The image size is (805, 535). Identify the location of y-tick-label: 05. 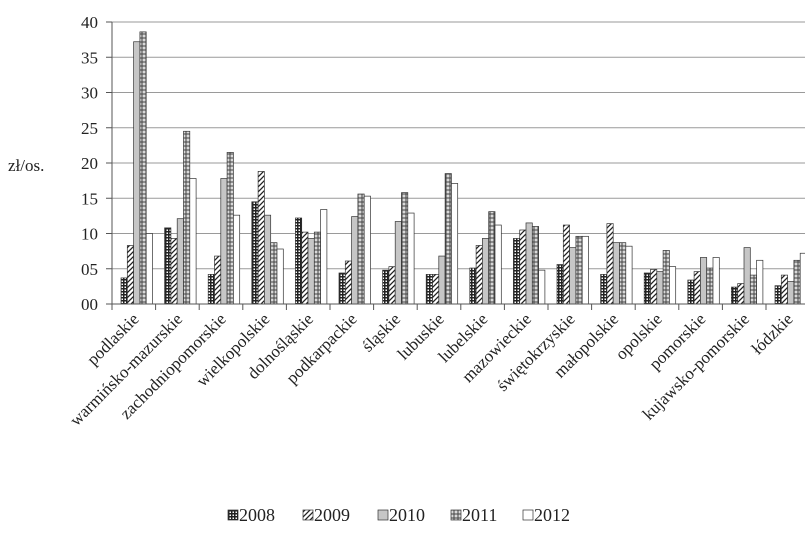
(89, 269).